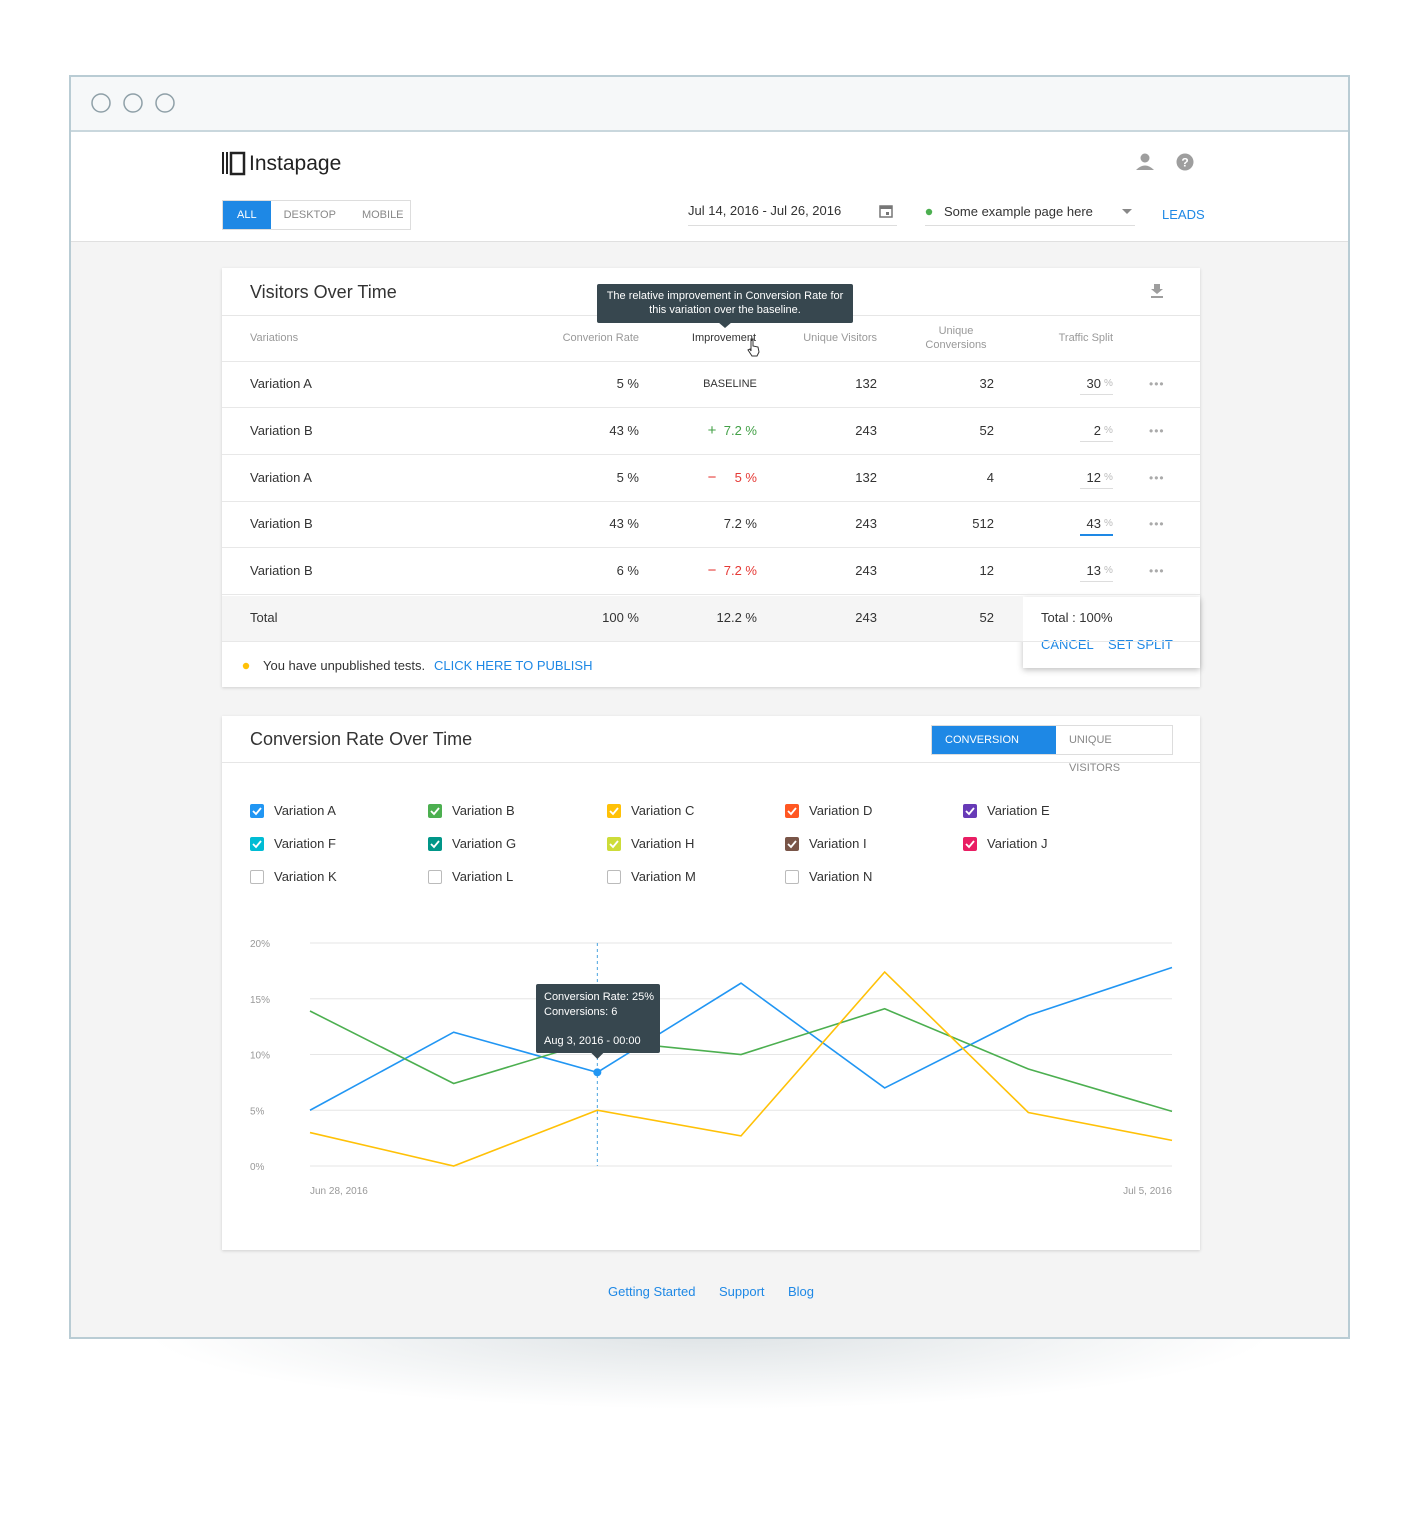 The width and height of the screenshot is (1427, 1513). I want to click on legend-label: Variation H, so click(663, 843).